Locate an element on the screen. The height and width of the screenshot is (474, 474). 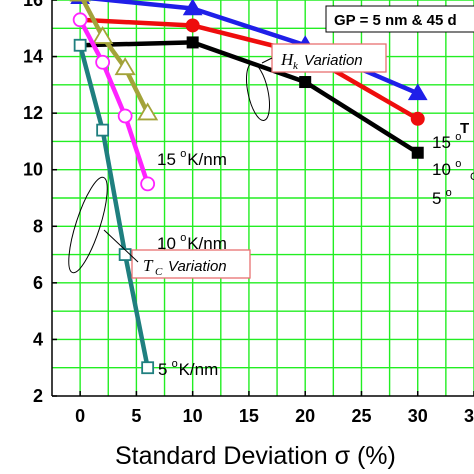
label-hk-10-number: 10 is located at coordinates (441, 169).